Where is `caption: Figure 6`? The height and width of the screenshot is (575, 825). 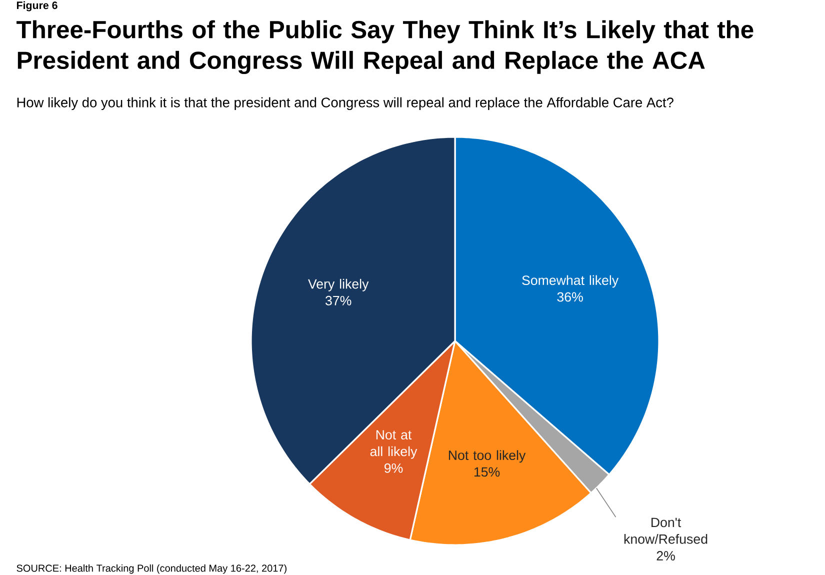 caption: Figure 6 is located at coordinates (37, 6).